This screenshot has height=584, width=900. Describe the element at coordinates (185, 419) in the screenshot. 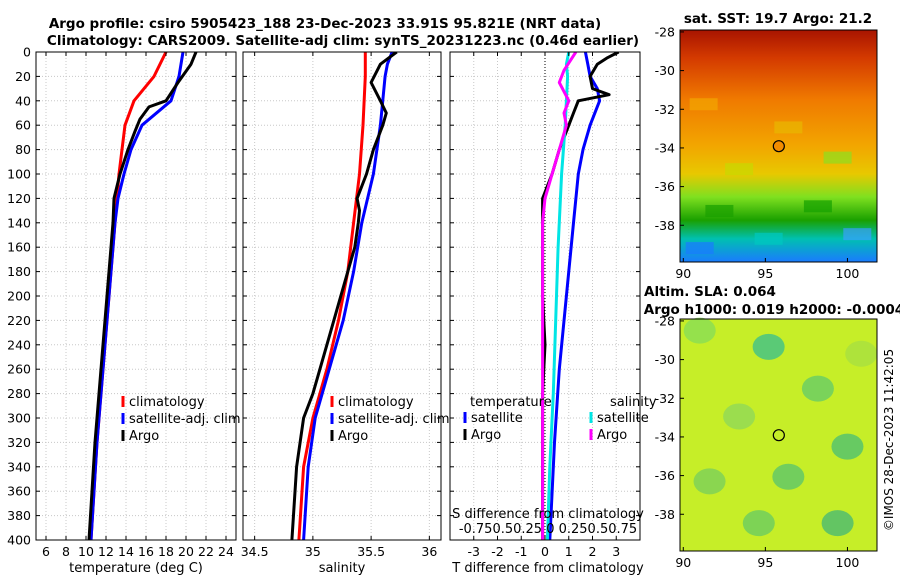

I see `legend-satellite-label: satellite-adj. clim` at that location.